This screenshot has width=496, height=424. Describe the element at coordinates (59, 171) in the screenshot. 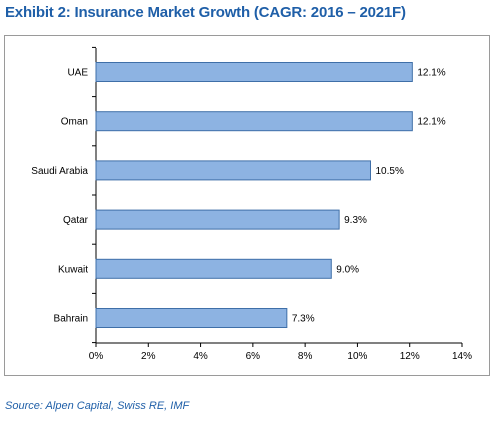

I see `category-label: Saudi Arabia` at that location.